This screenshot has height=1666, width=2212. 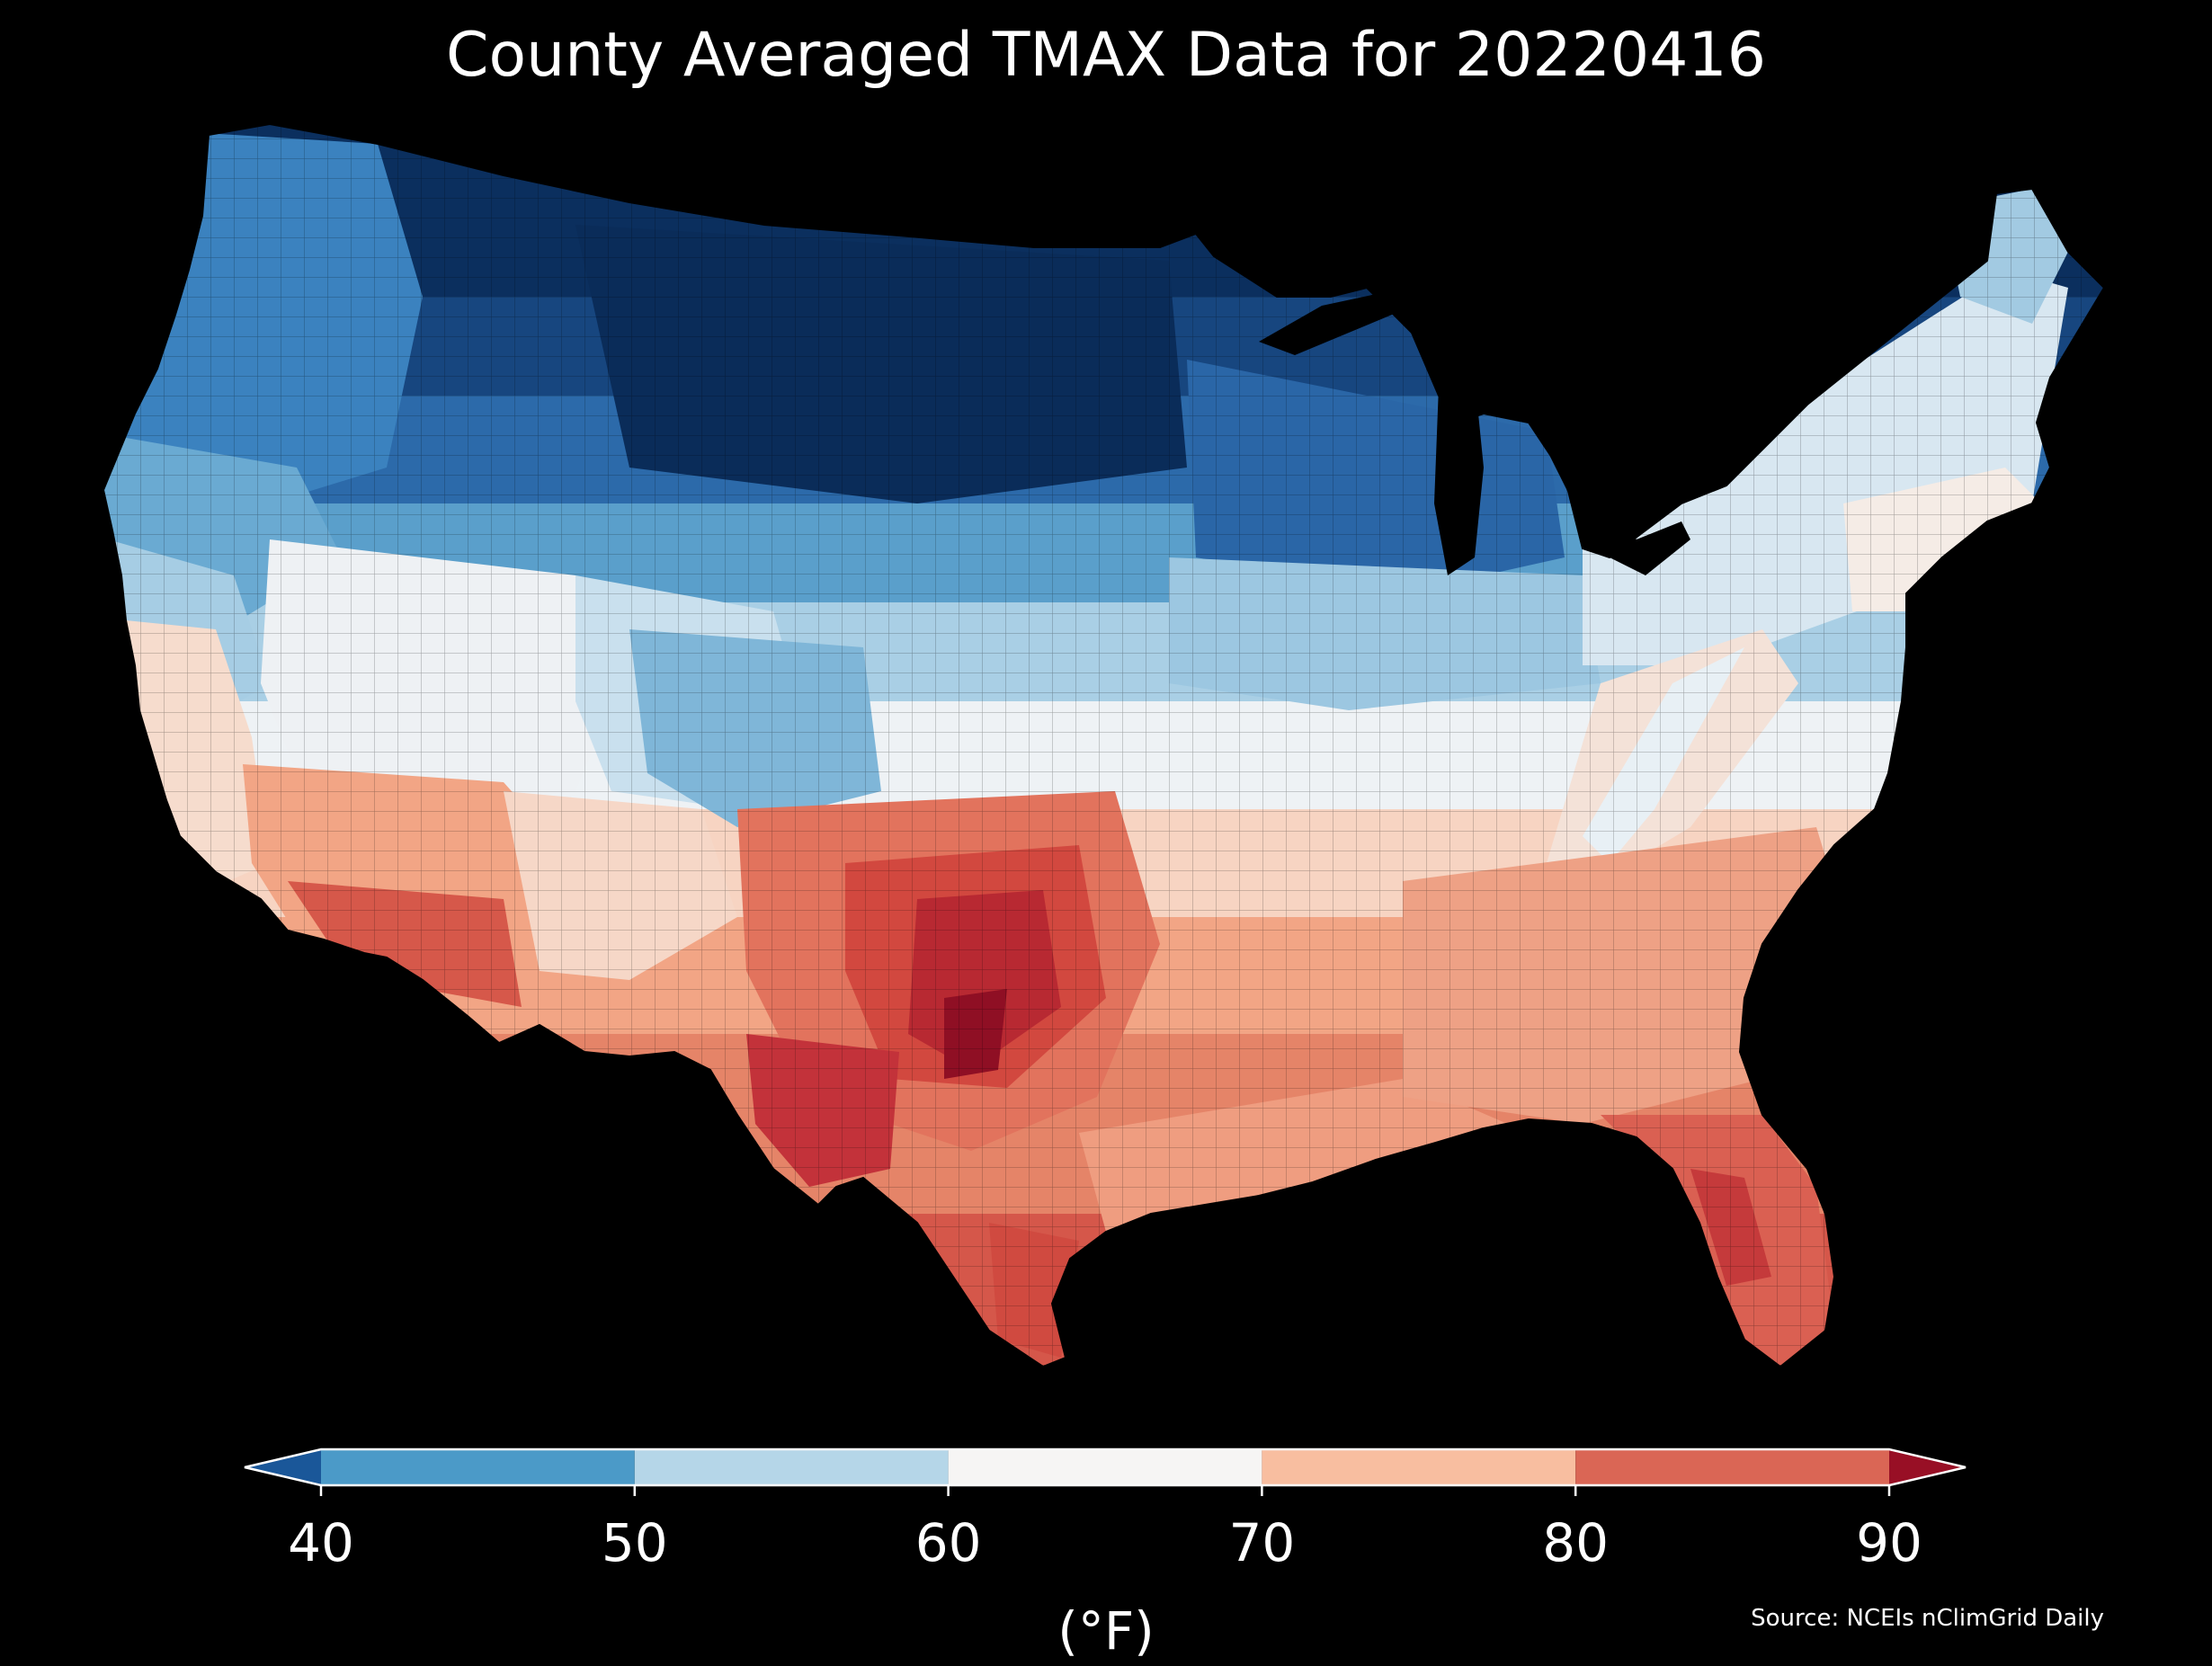 What do you see at coordinates (1106, 55) in the screenshot?
I see `map-title: County Averaged TMAX Data for 20220416` at bounding box center [1106, 55].